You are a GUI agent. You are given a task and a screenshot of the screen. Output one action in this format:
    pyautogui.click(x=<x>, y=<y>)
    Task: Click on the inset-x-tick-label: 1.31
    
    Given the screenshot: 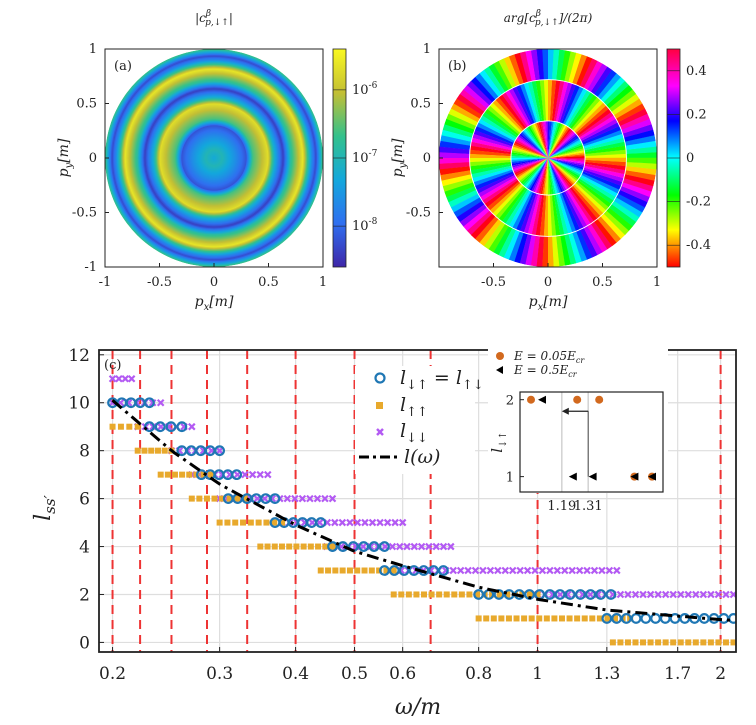 What is the action you would take?
    pyautogui.click(x=588, y=506)
    